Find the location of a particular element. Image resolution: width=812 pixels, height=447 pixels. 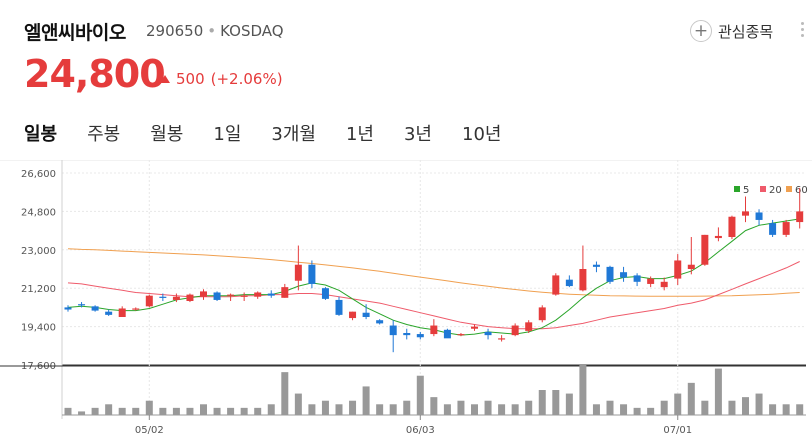

tab-monthly: 월봉 is located at coordinates (167, 134).